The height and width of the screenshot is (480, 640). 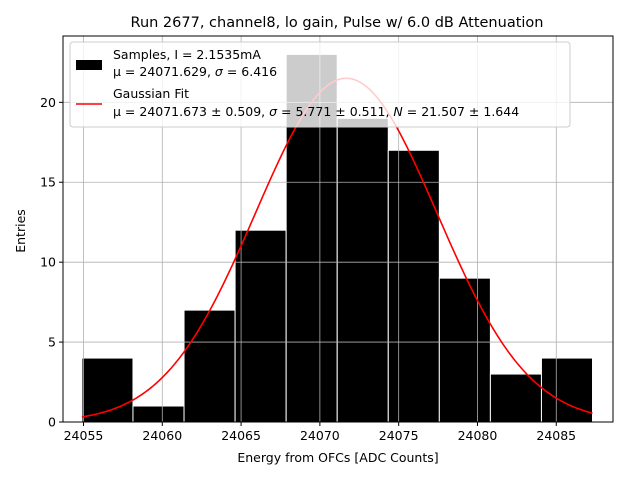 What do you see at coordinates (556, 435) in the screenshot?
I see `x-tick-label: 24085` at bounding box center [556, 435].